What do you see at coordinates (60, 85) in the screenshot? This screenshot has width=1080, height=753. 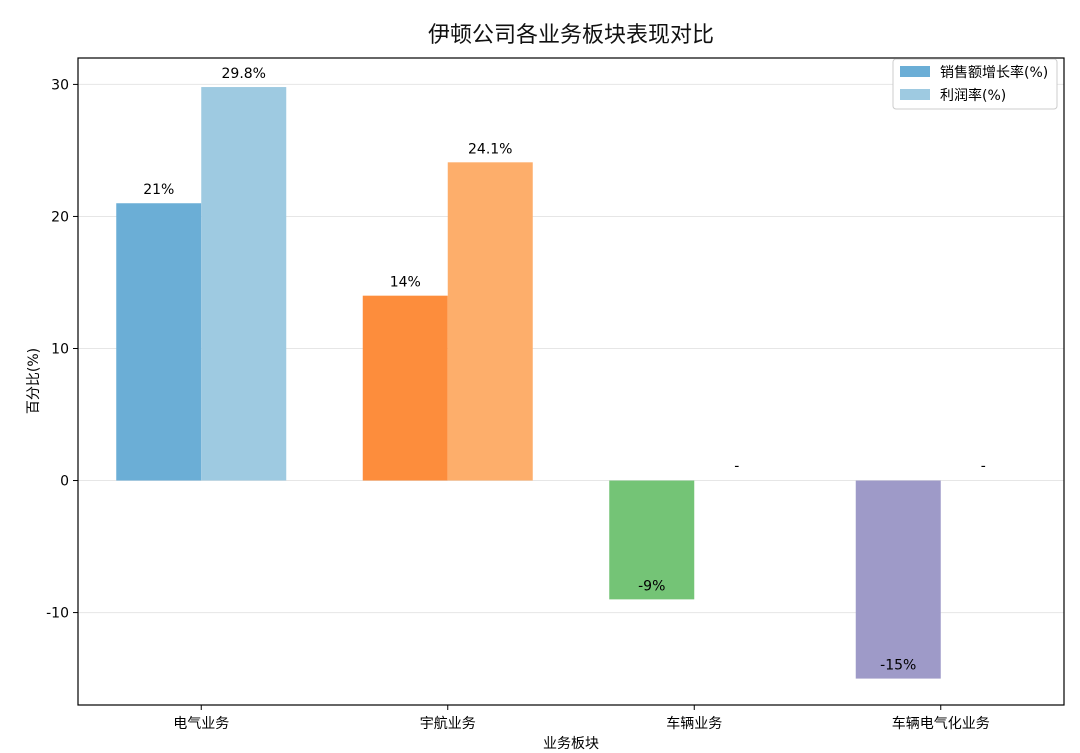 I see `y-tick-label: 30` at bounding box center [60, 85].